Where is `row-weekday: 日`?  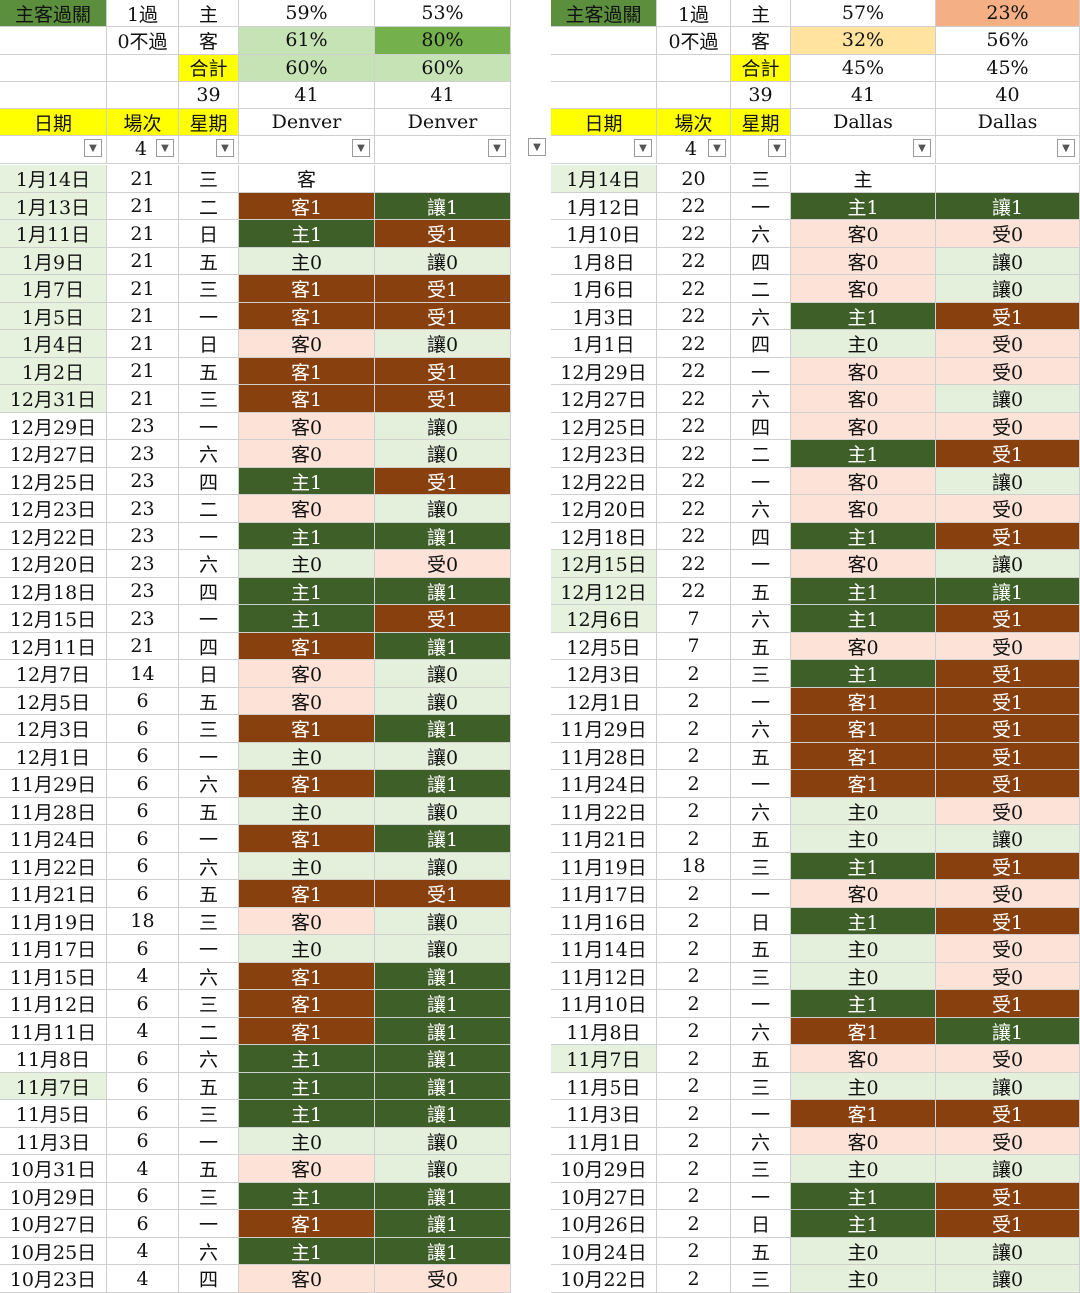
row-weekday: 日 is located at coordinates (761, 921).